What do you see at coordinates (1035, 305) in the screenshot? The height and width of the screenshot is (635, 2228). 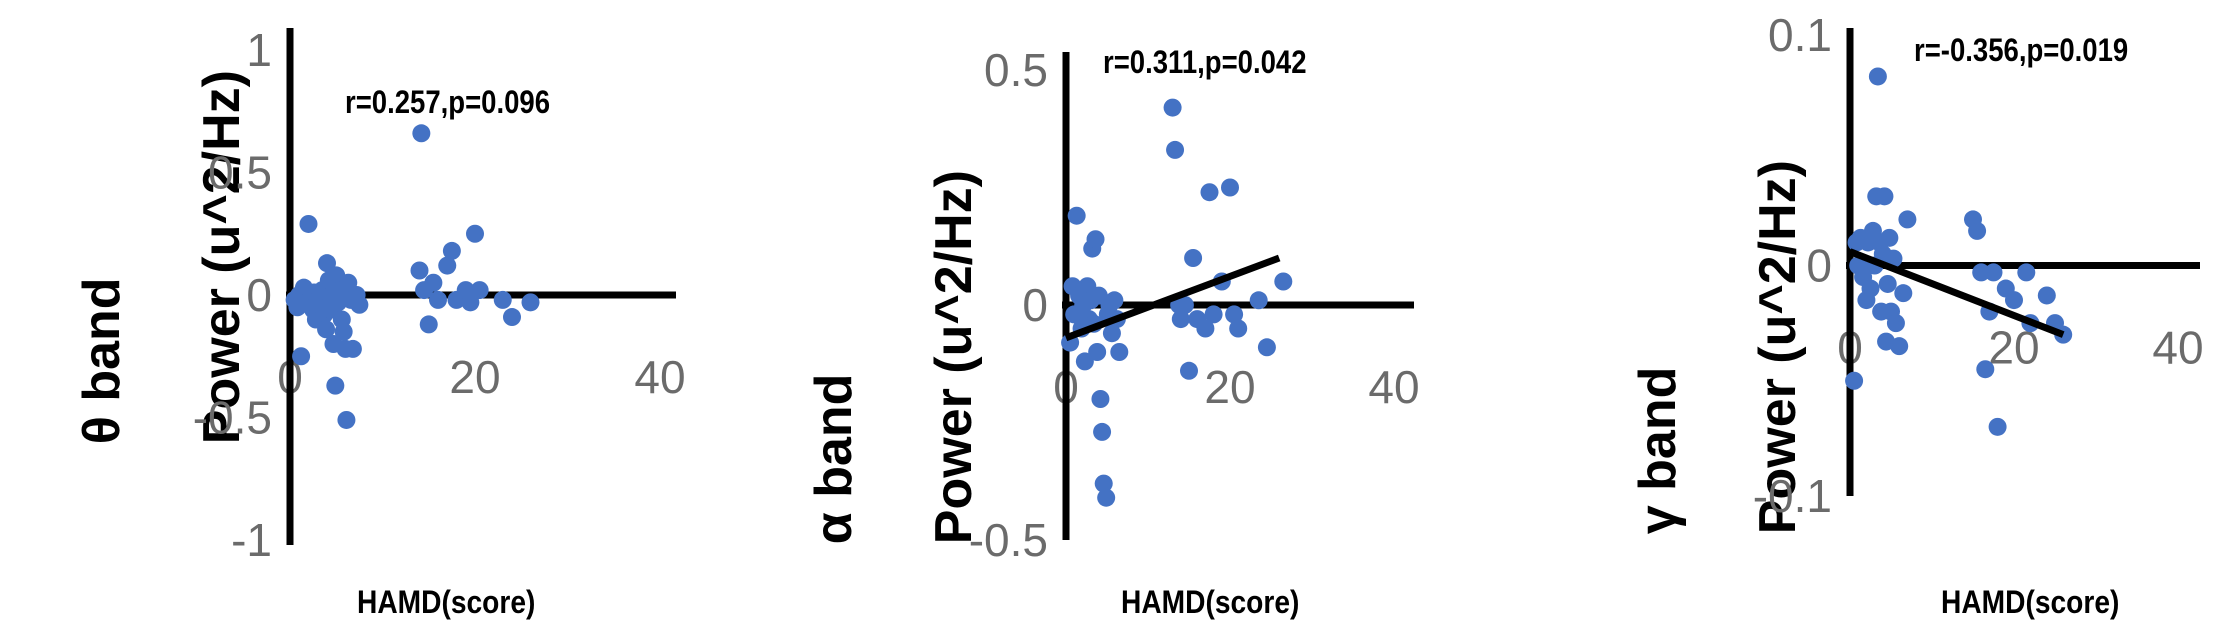 I see `alpha-y-tick-label: 0` at bounding box center [1035, 305].